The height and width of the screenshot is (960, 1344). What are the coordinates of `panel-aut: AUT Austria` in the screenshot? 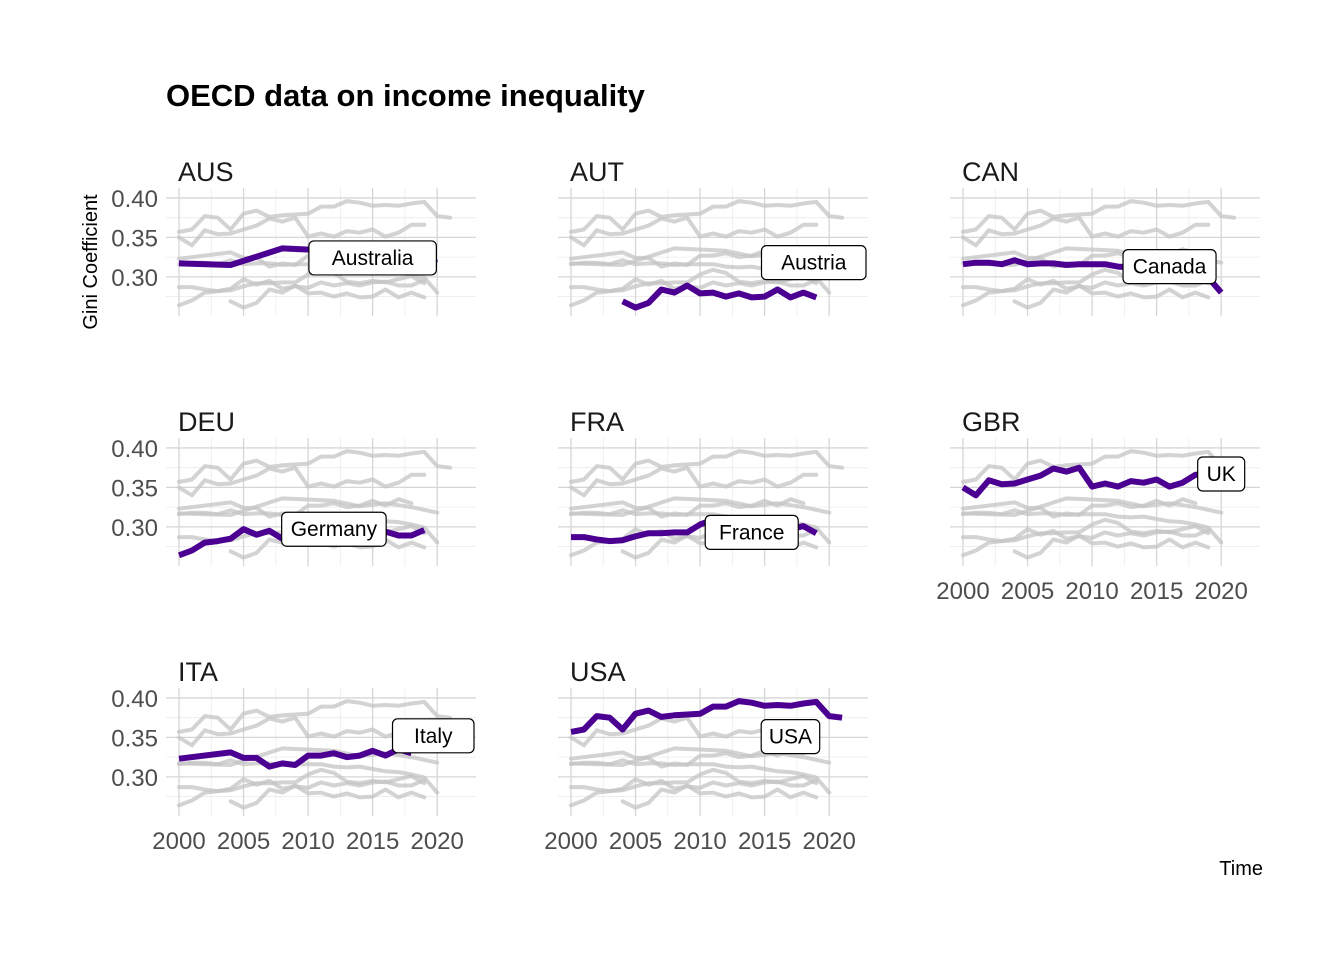 It's located at (713, 236).